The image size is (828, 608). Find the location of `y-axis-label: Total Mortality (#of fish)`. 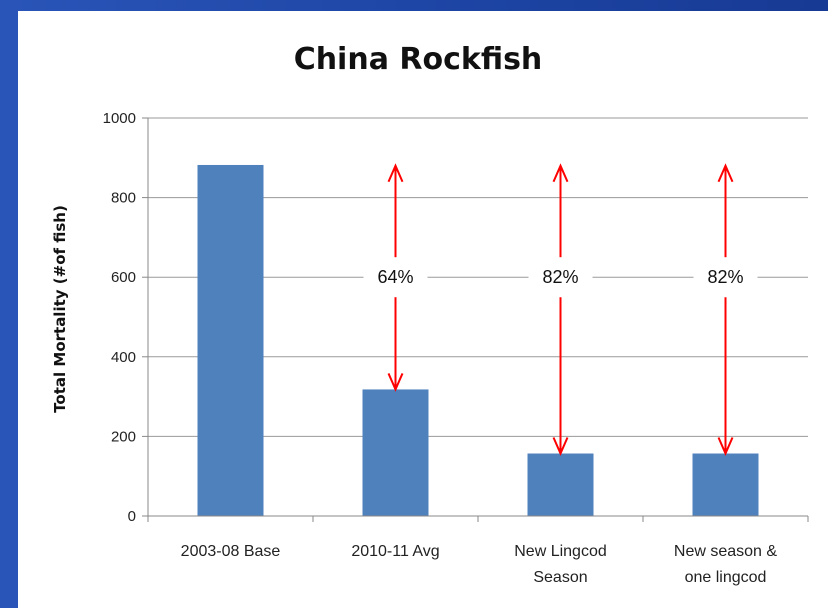

y-axis-label: Total Mortality (#of fish) is located at coordinates (60, 309).